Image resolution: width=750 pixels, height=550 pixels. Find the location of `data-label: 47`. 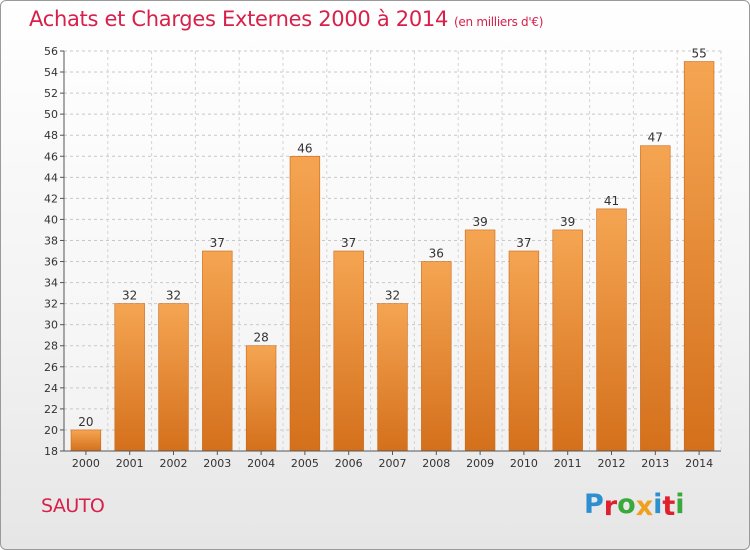

data-label: 47 is located at coordinates (655, 138).